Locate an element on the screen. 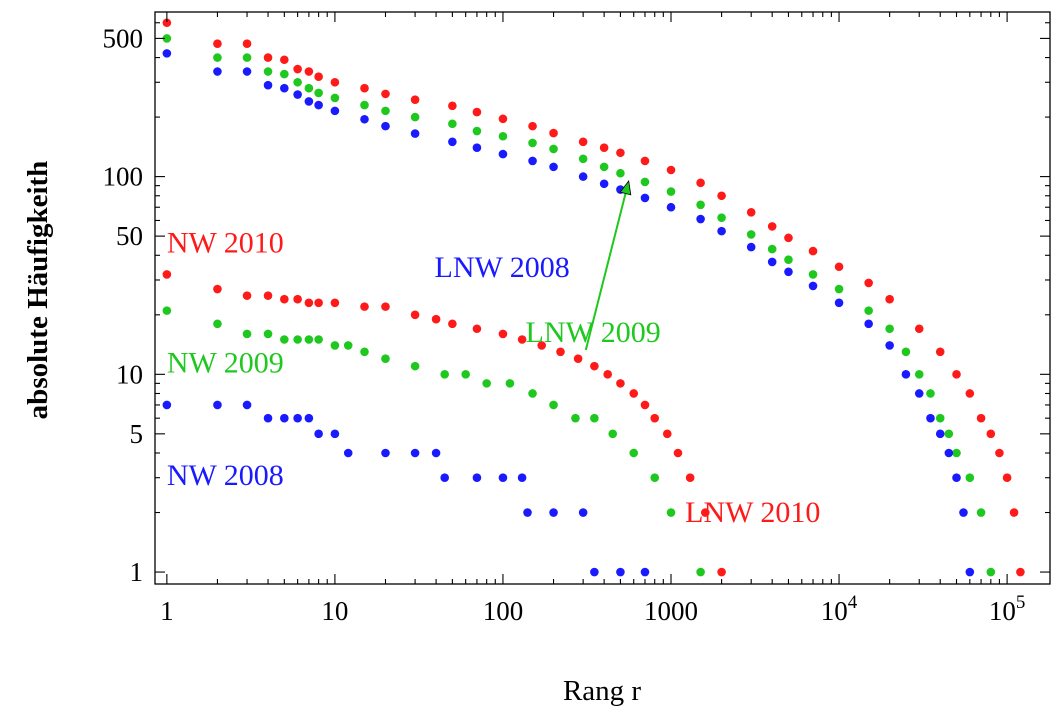 The width and height of the screenshot is (1055, 707). x-tick-label: 10⁵ is located at coordinates (1007, 609).